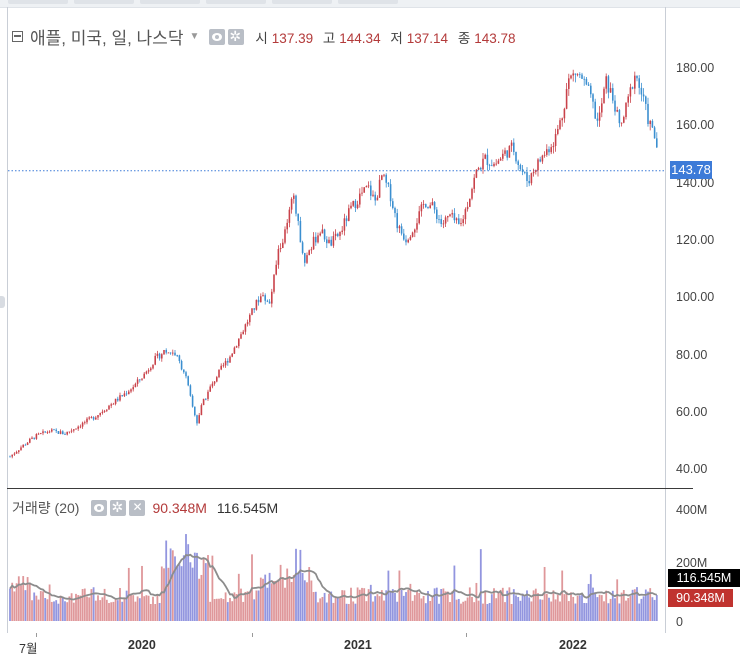  What do you see at coordinates (573, 645) in the screenshot?
I see `x-tick-label: 2022` at bounding box center [573, 645].